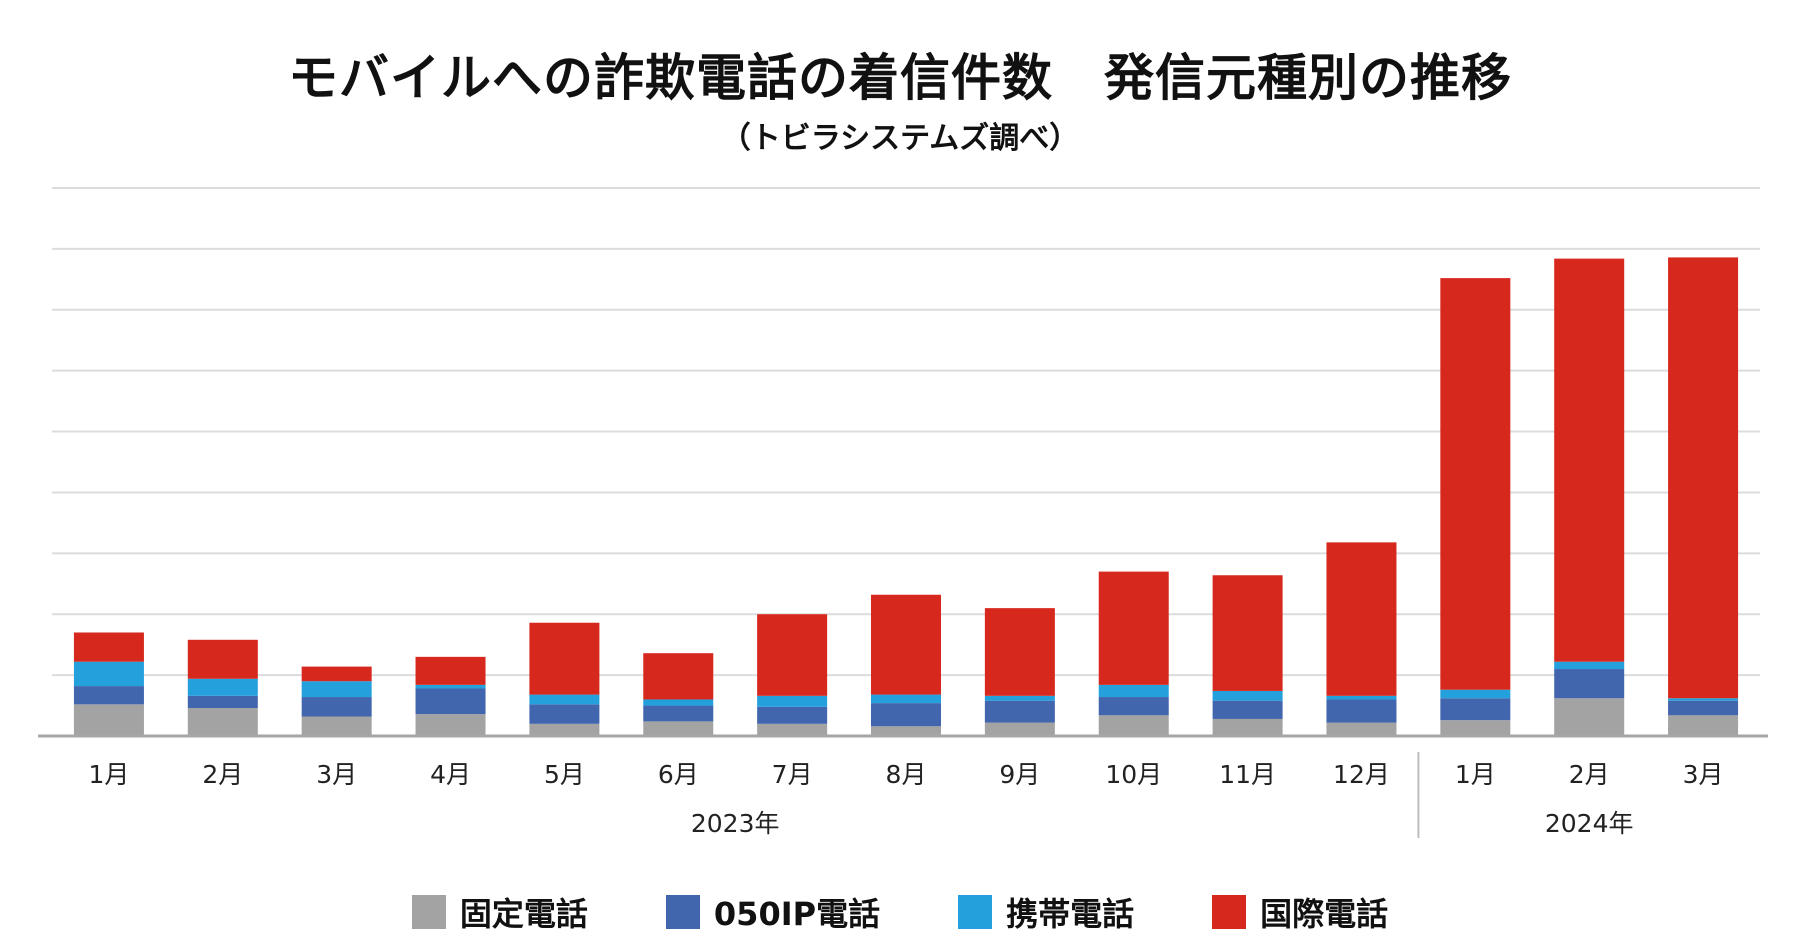 Image resolution: width=1800 pixels, height=945 pixels. I want to click on legend-item: 050IP電話, so click(773, 912).